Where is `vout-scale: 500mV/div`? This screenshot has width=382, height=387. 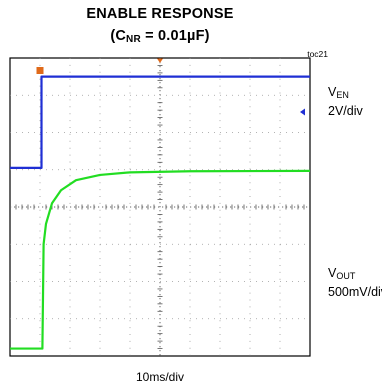
vout-scale: 500mV/div is located at coordinates (355, 292).